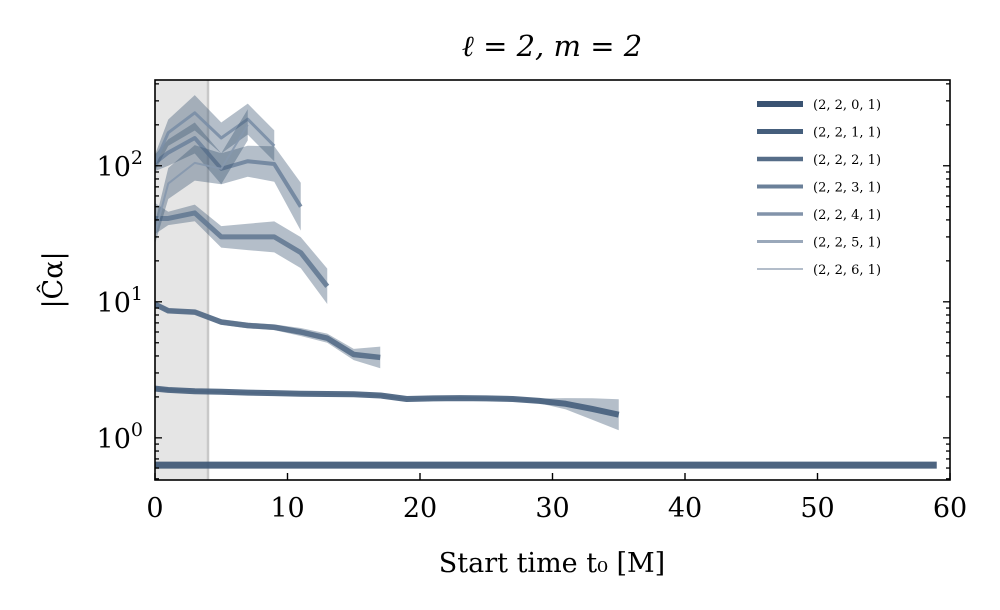  I want to click on x-tick-label: 50, so click(817, 508).